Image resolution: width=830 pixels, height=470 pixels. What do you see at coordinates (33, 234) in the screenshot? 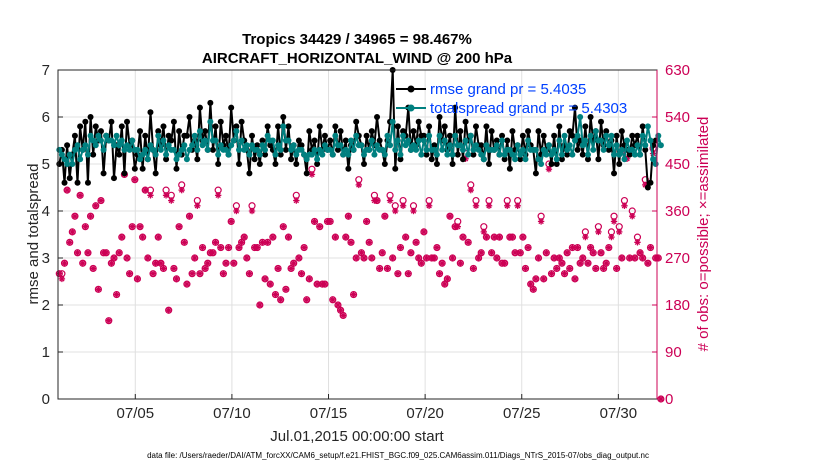
I see `y-left-axis-label: rmse and totalspread` at bounding box center [33, 234].